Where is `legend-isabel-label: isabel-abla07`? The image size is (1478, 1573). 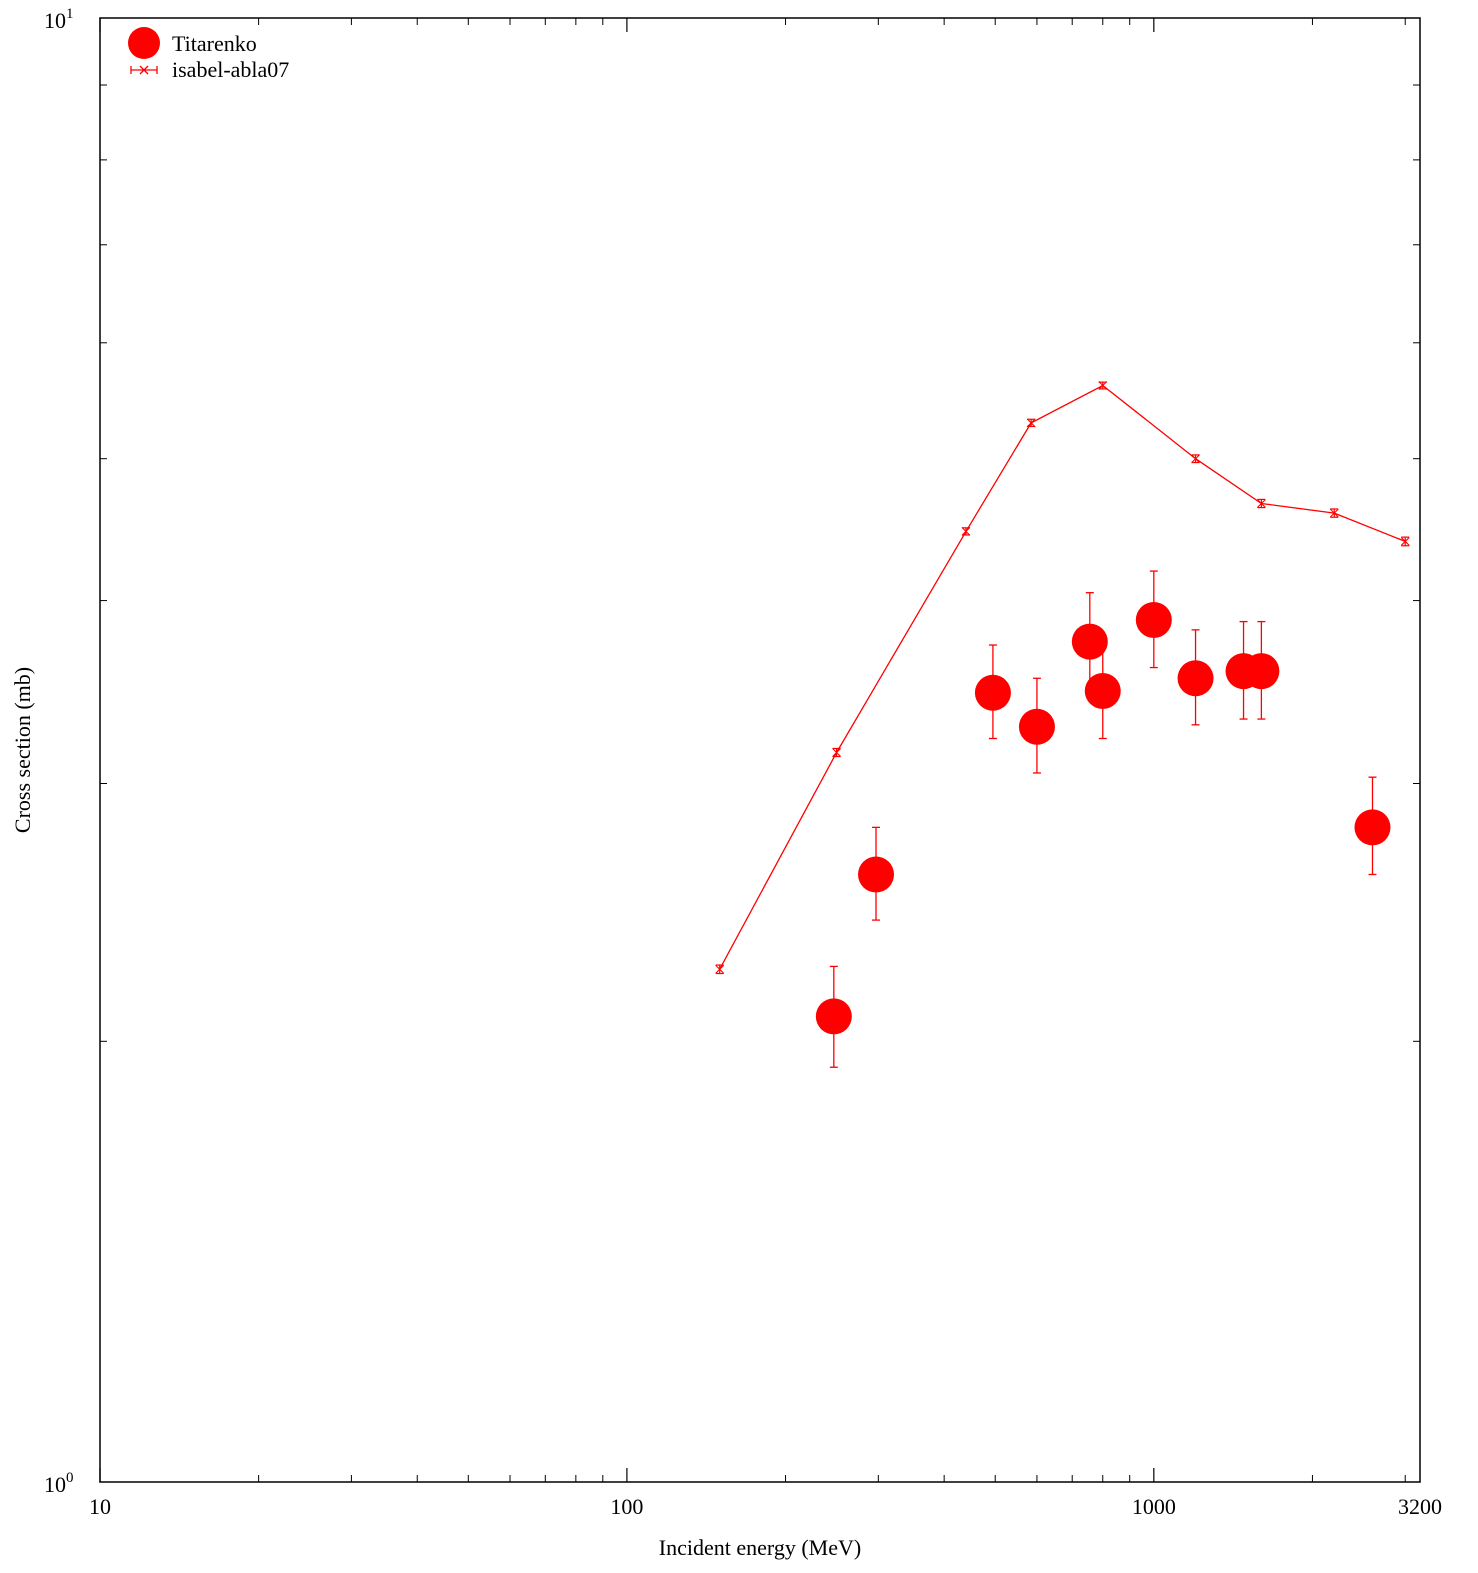 legend-isabel-label: isabel-abla07 is located at coordinates (230, 69).